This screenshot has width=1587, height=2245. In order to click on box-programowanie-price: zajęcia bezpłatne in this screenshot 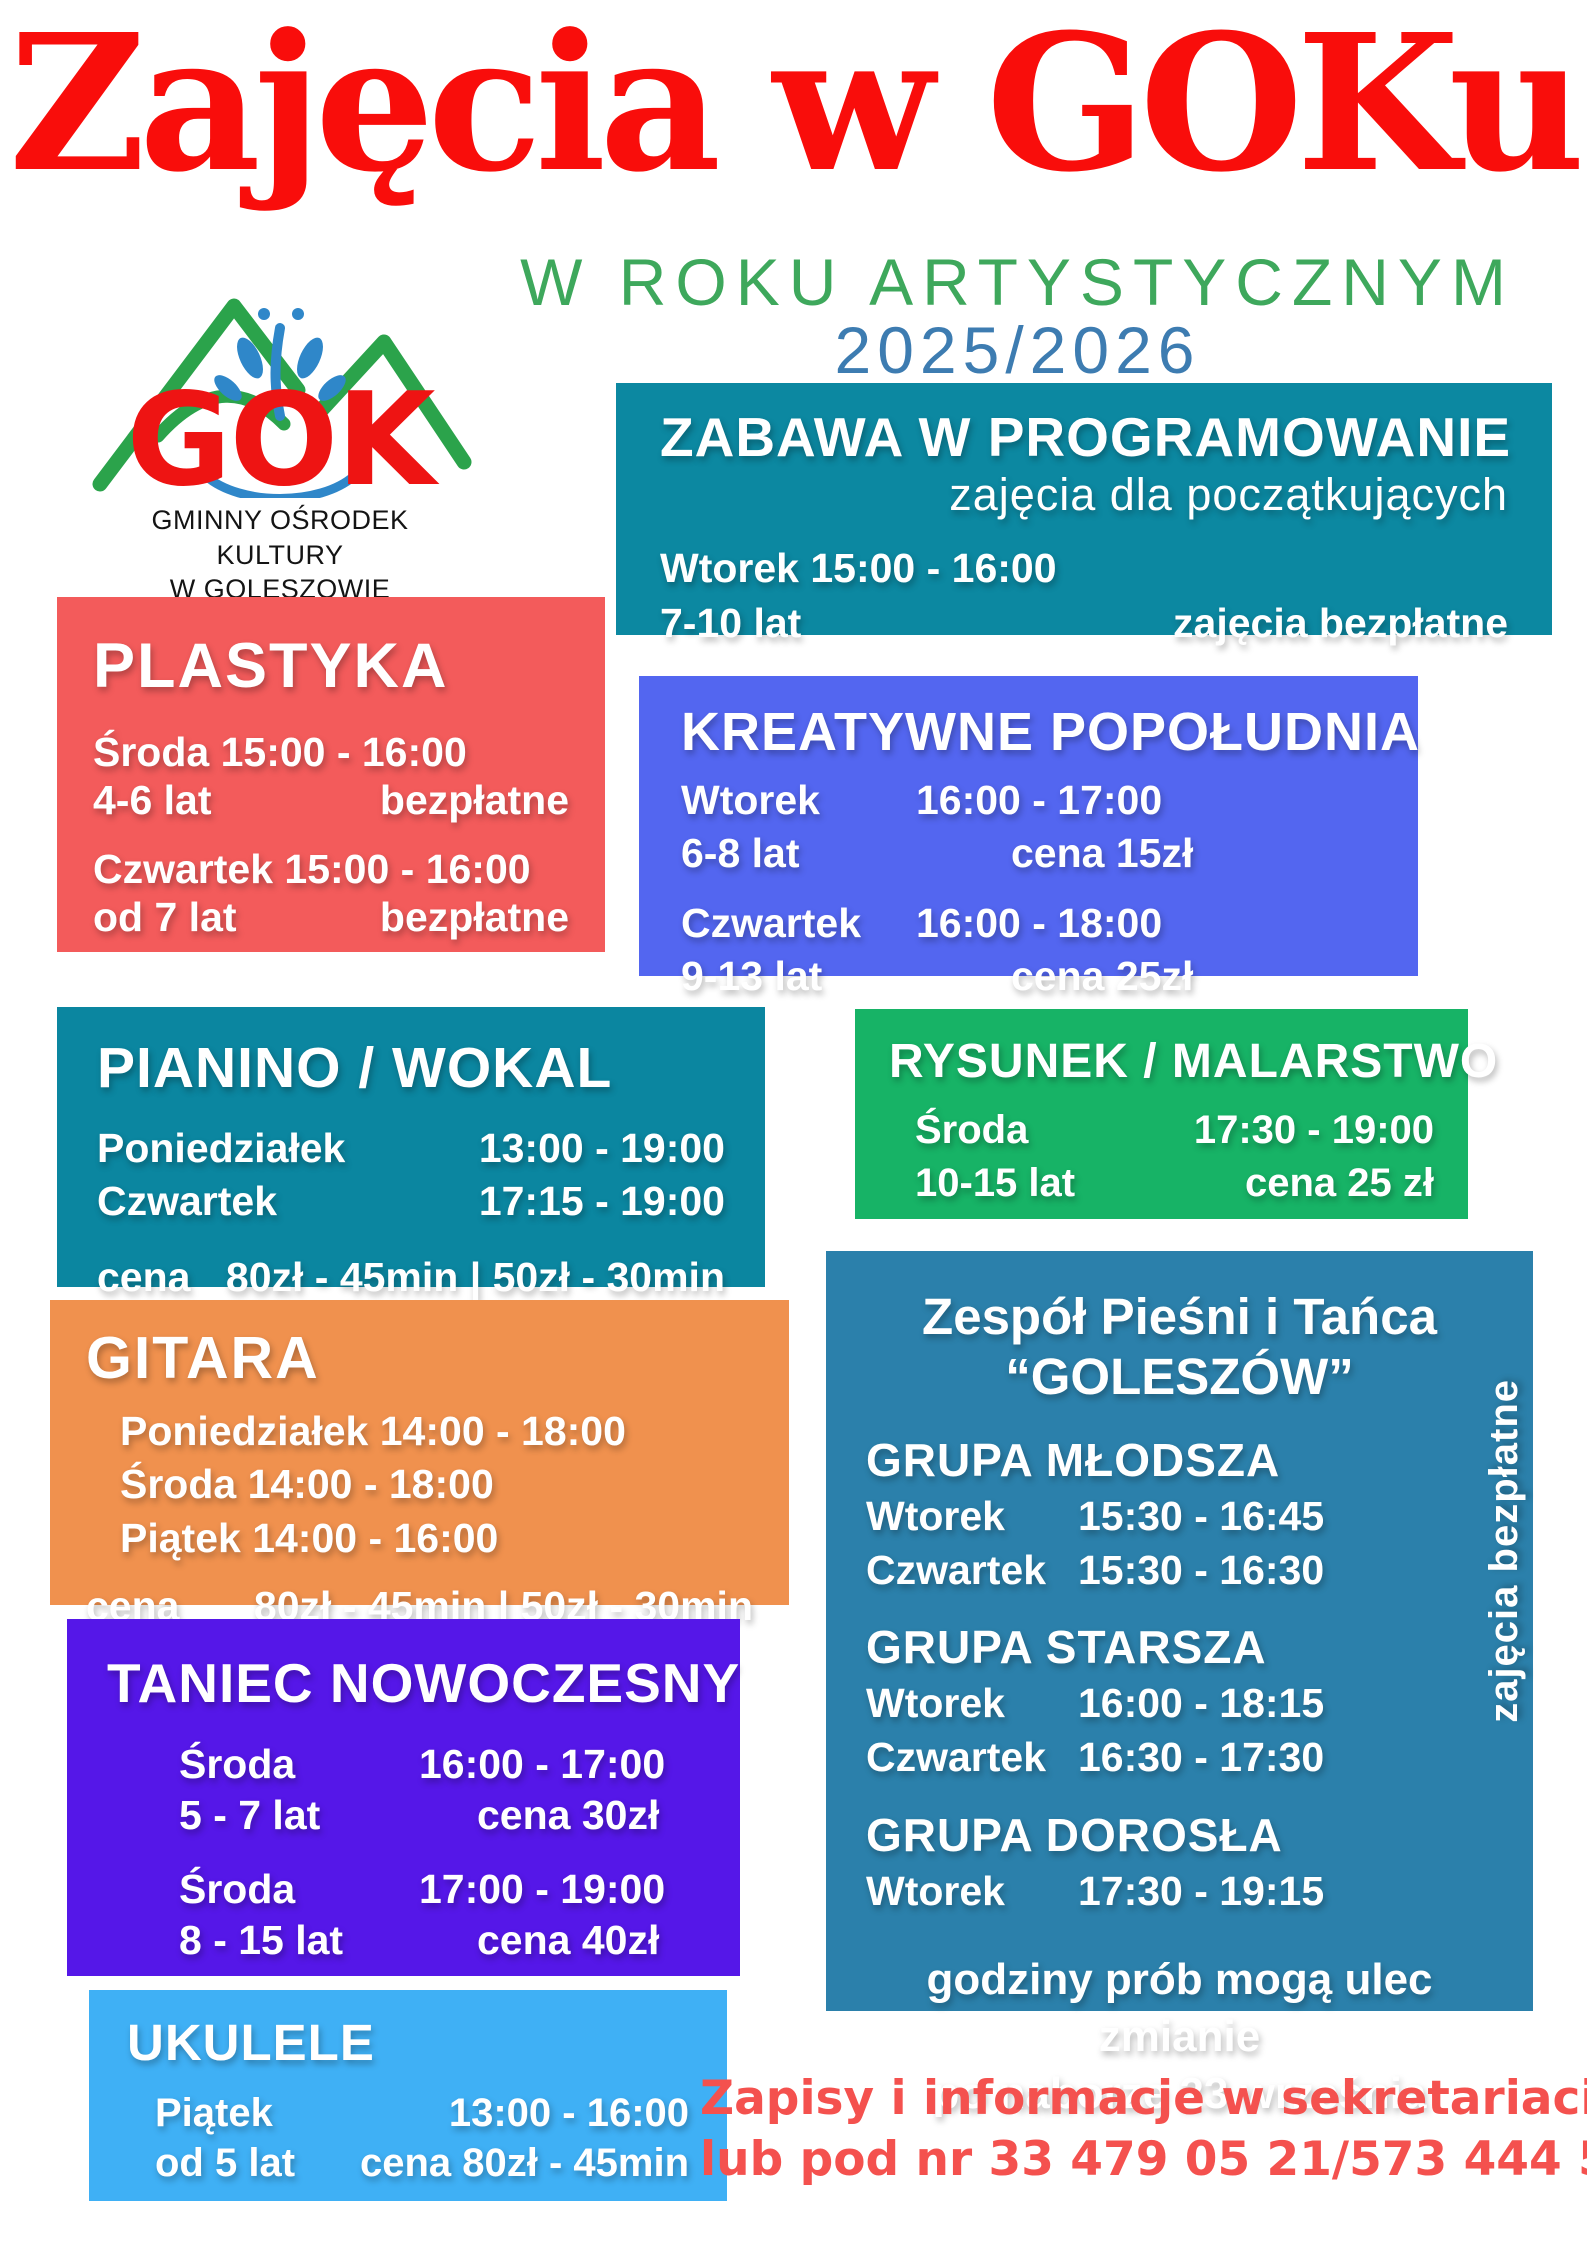, I will do `click(1340, 623)`.